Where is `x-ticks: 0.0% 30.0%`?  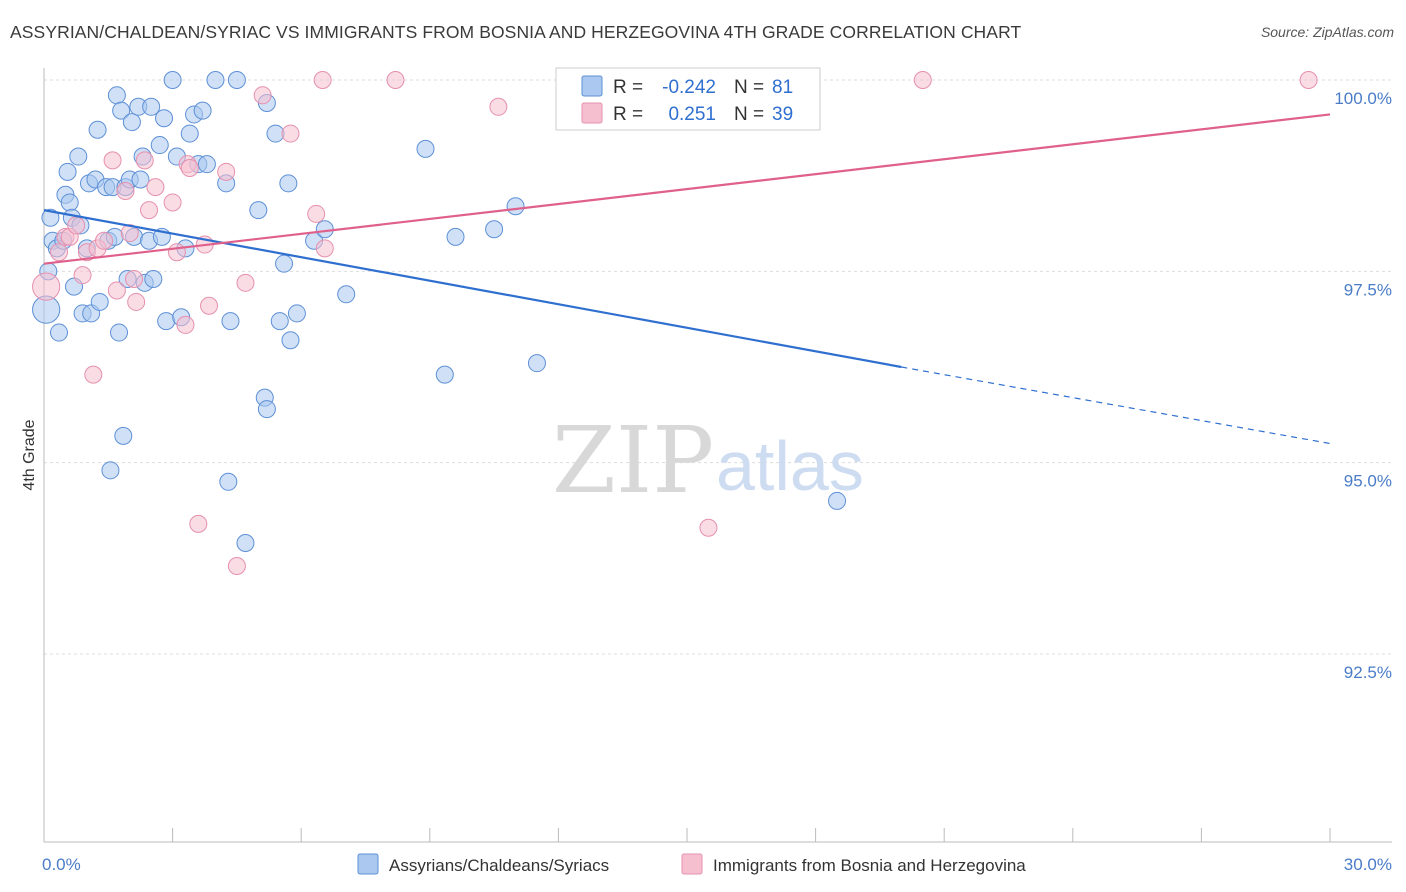
x-ticks: 0.0% 30.0% is located at coordinates (717, 851).